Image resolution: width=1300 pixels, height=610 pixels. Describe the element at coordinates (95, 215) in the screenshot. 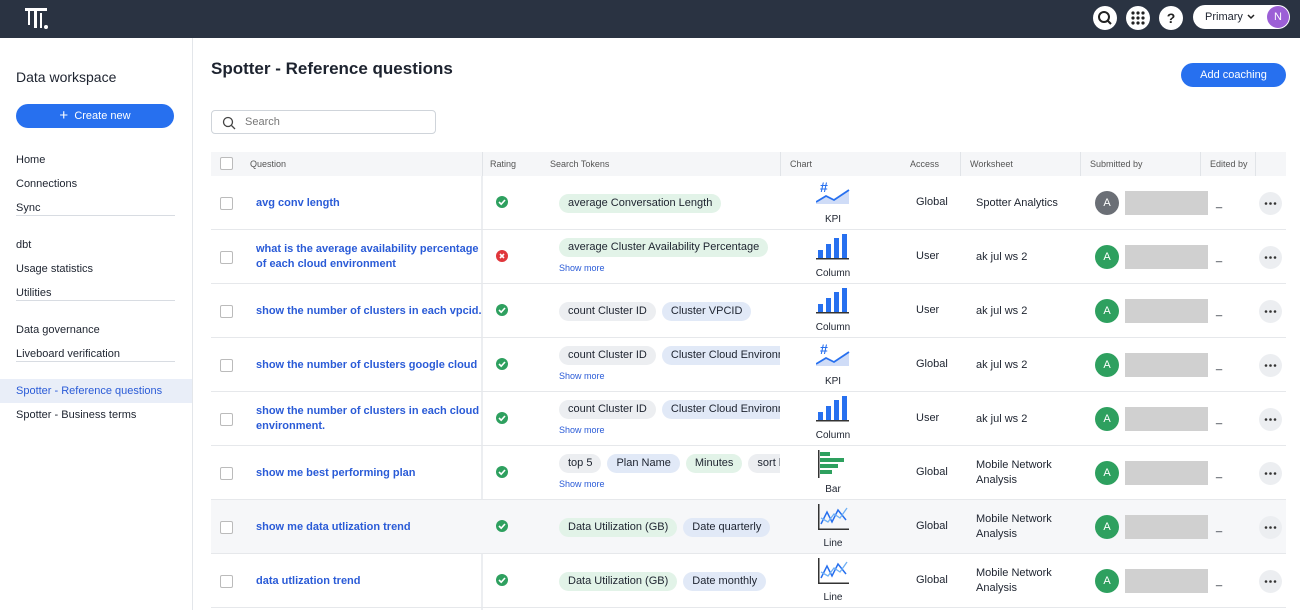

I see `divider` at that location.